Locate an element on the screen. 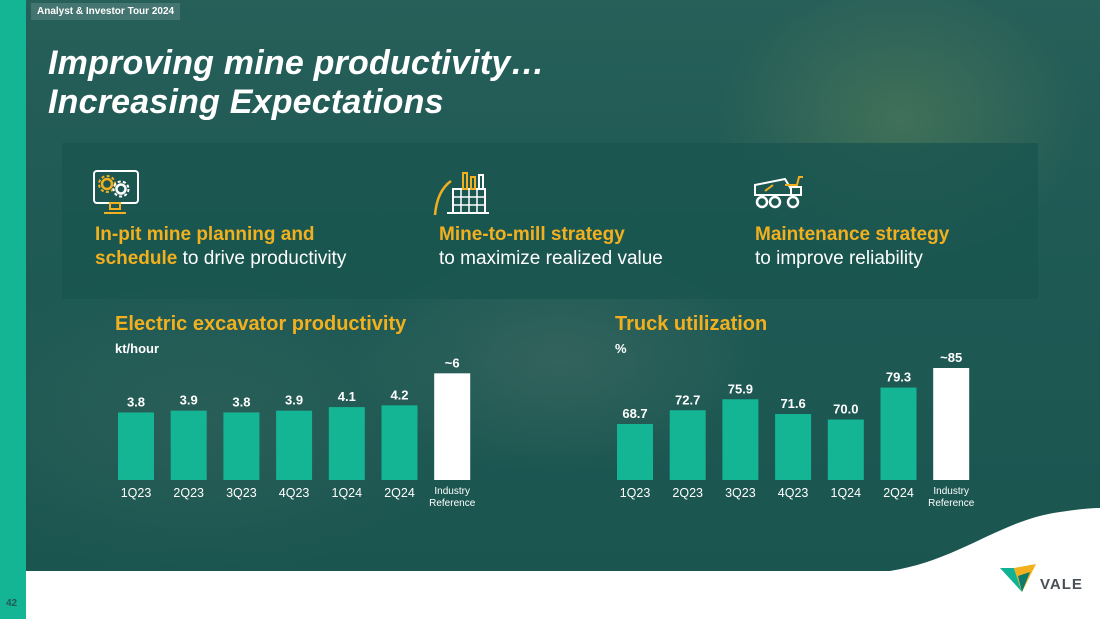 The image size is (1100, 619). data-label: 68.7 is located at coordinates (634, 413).